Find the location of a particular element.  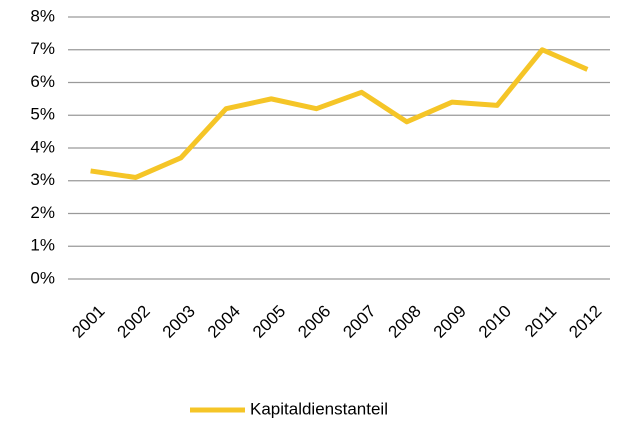

legend-label: Kapitaldienstanteil is located at coordinates (319, 408).